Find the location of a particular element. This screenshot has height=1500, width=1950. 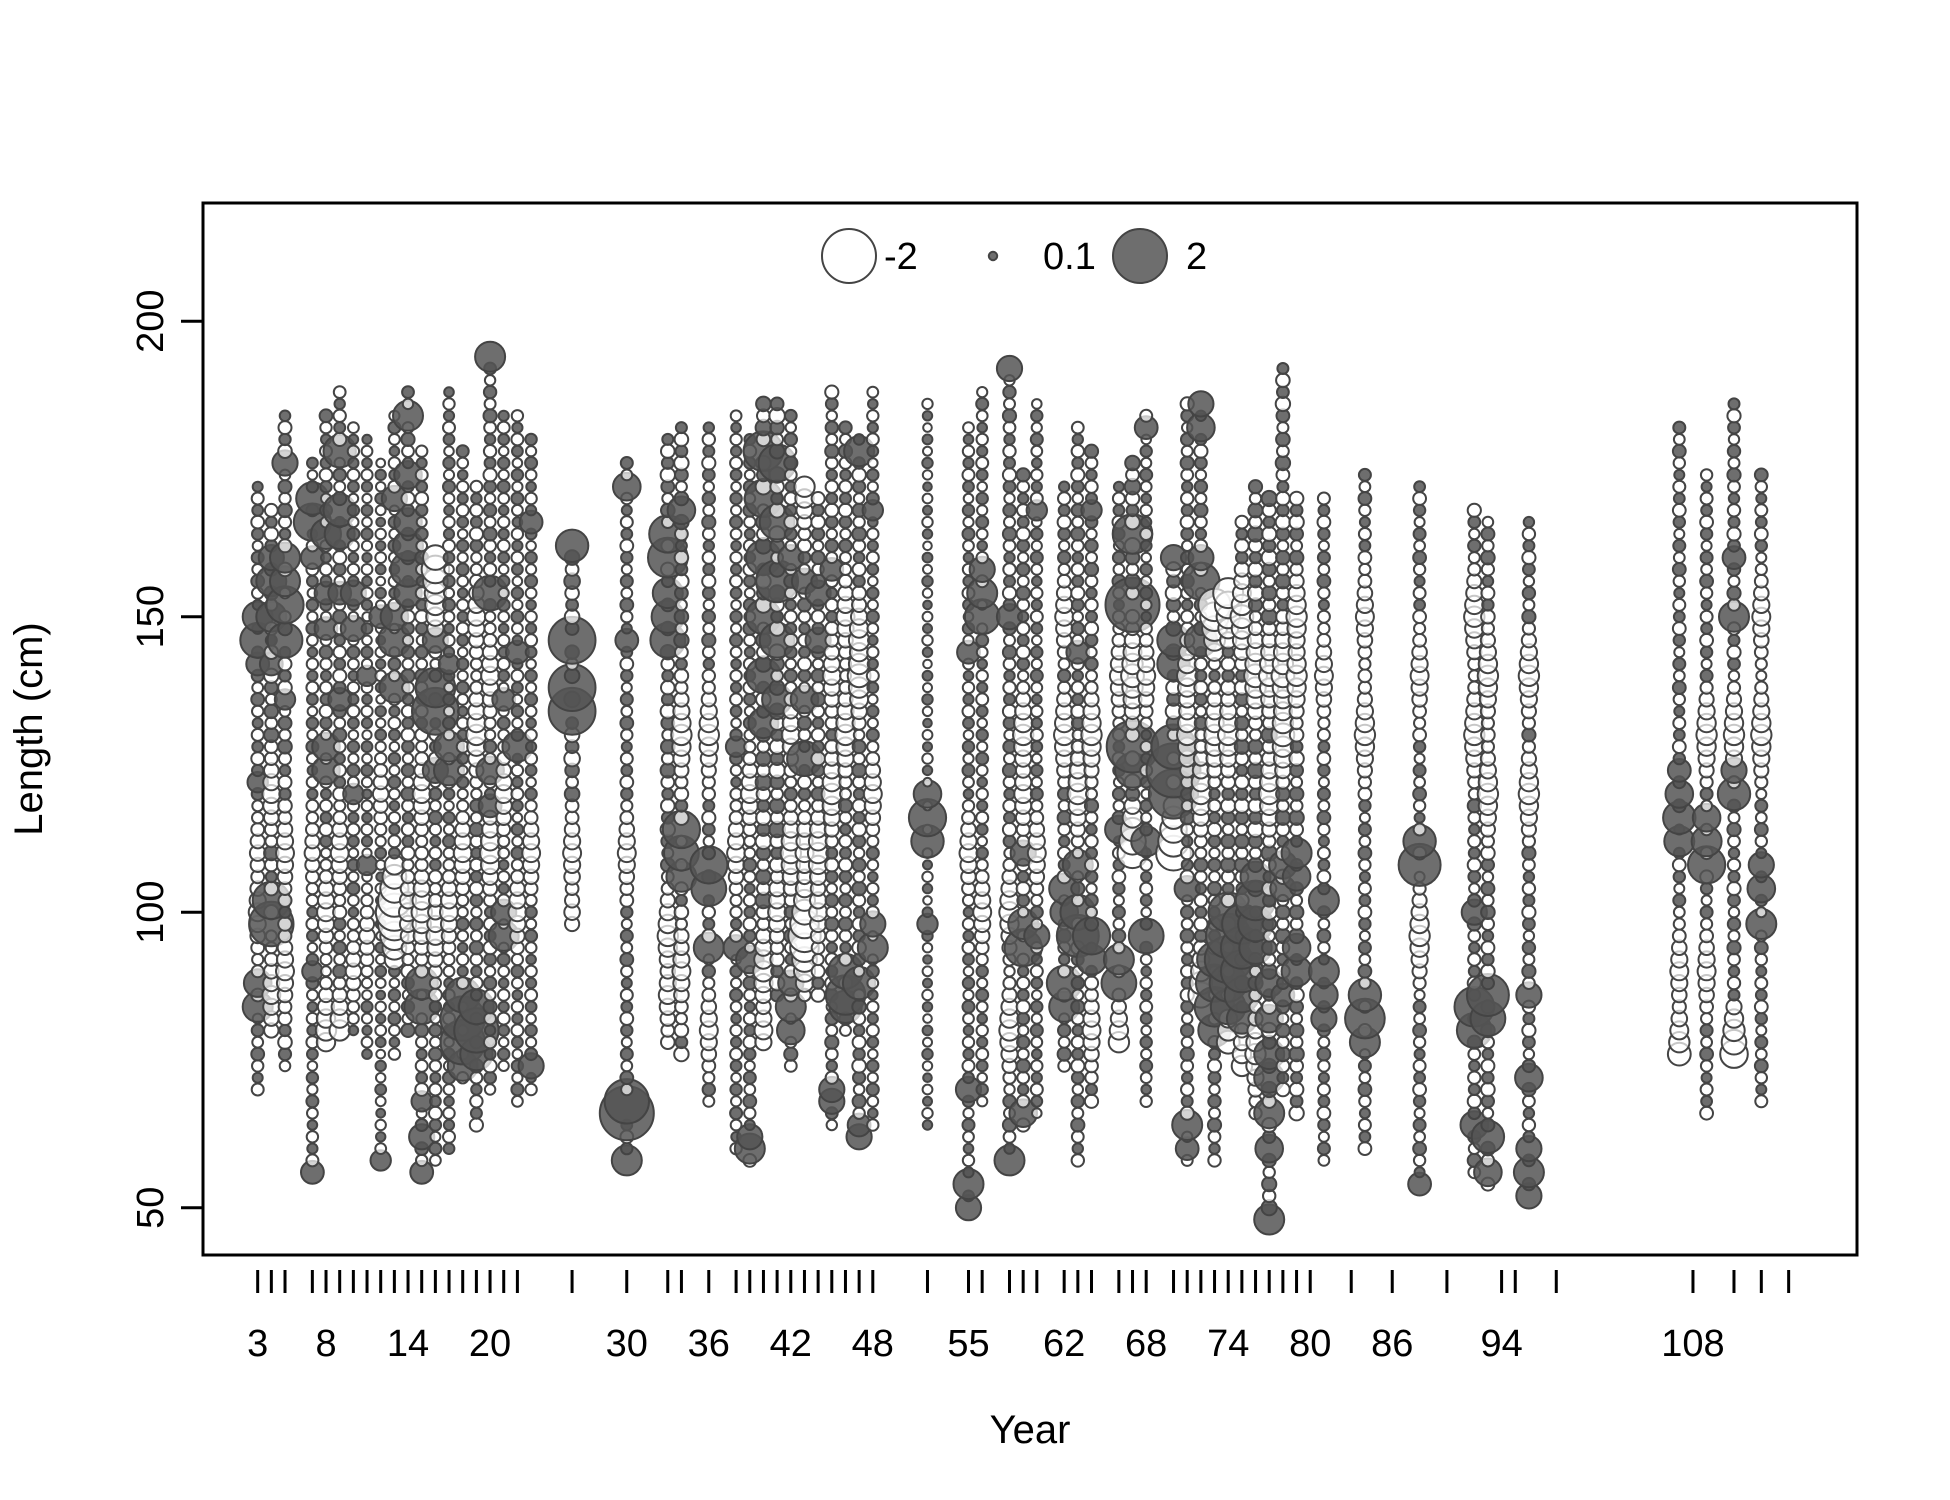

x-tick-label: 80 is located at coordinates (1310, 1344).